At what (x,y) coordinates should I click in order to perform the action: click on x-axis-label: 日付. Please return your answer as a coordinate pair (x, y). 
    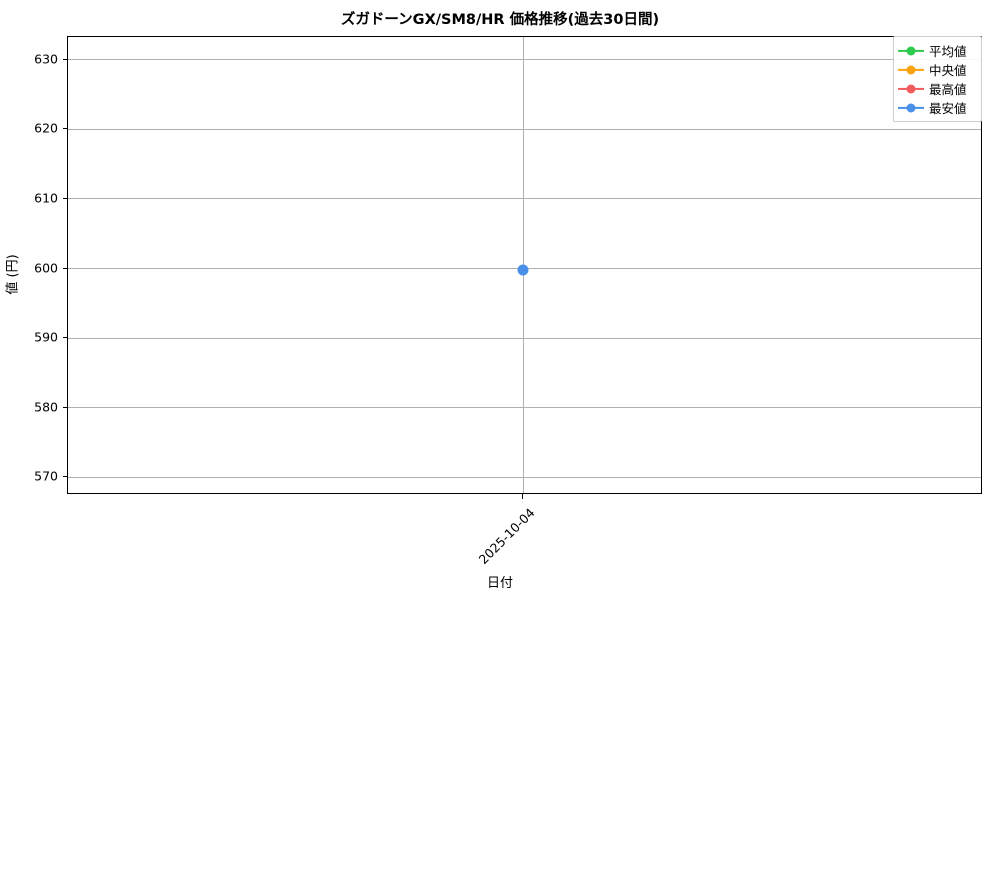
    Looking at the image, I should click on (499, 583).